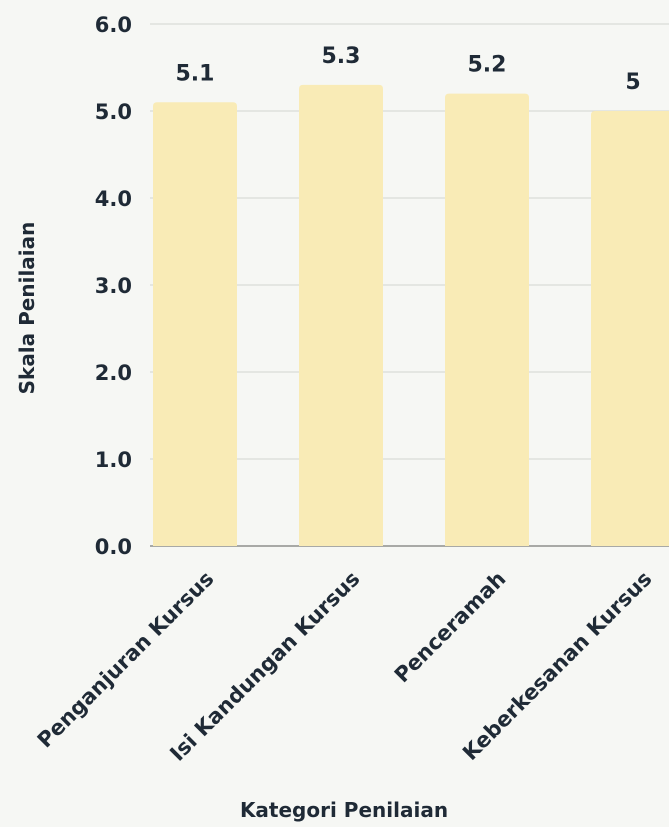  What do you see at coordinates (408, 69) in the screenshot?
I see `value-labels: 5.1 5.3 5.2 5` at bounding box center [408, 69].